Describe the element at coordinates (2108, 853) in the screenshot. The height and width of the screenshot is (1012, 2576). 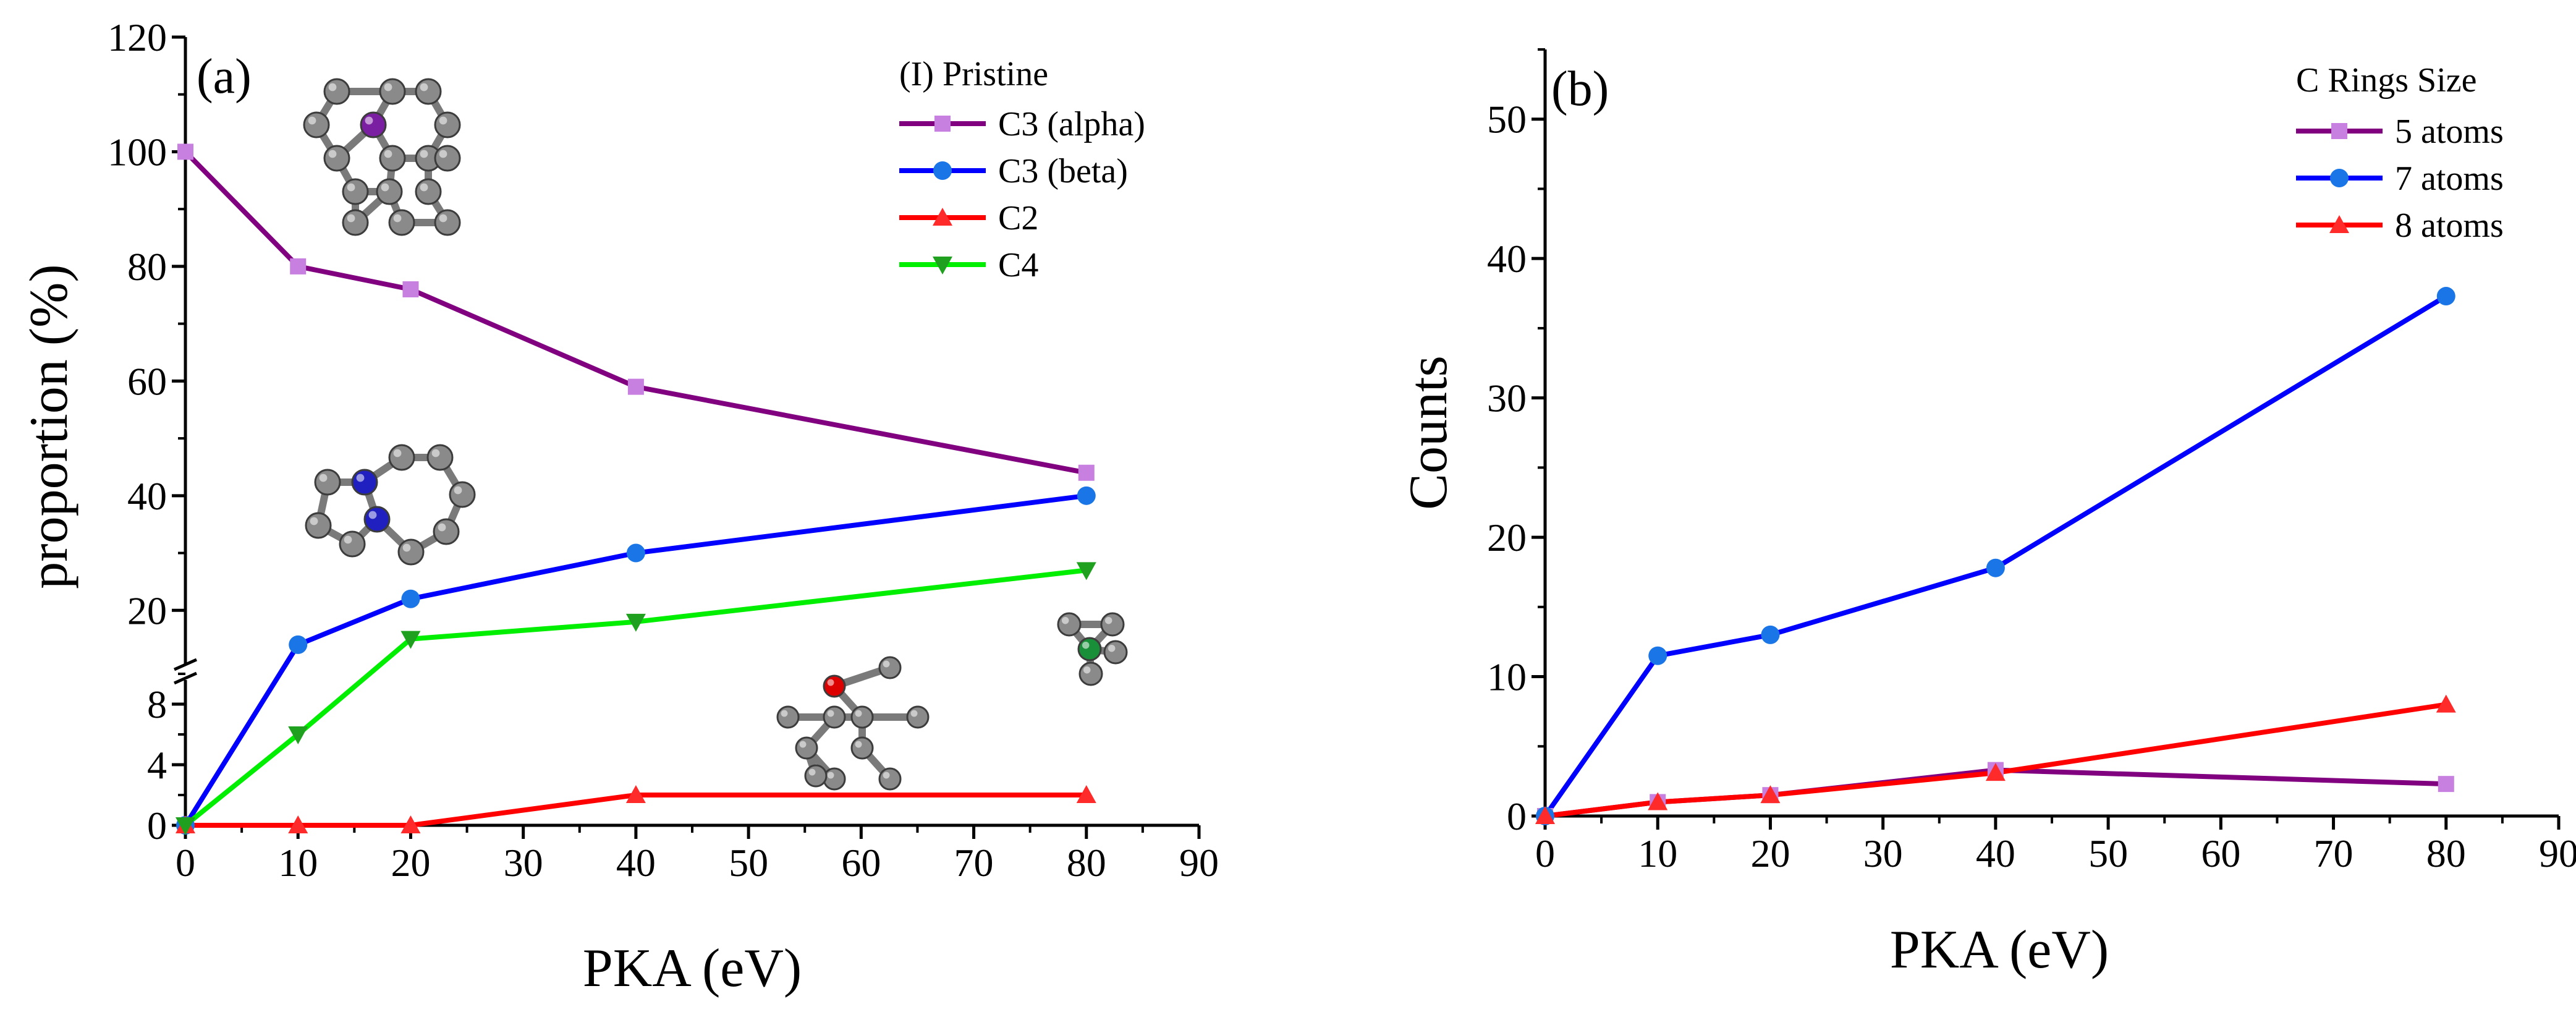
I see `panel-b-x-tick-label: 50` at that location.